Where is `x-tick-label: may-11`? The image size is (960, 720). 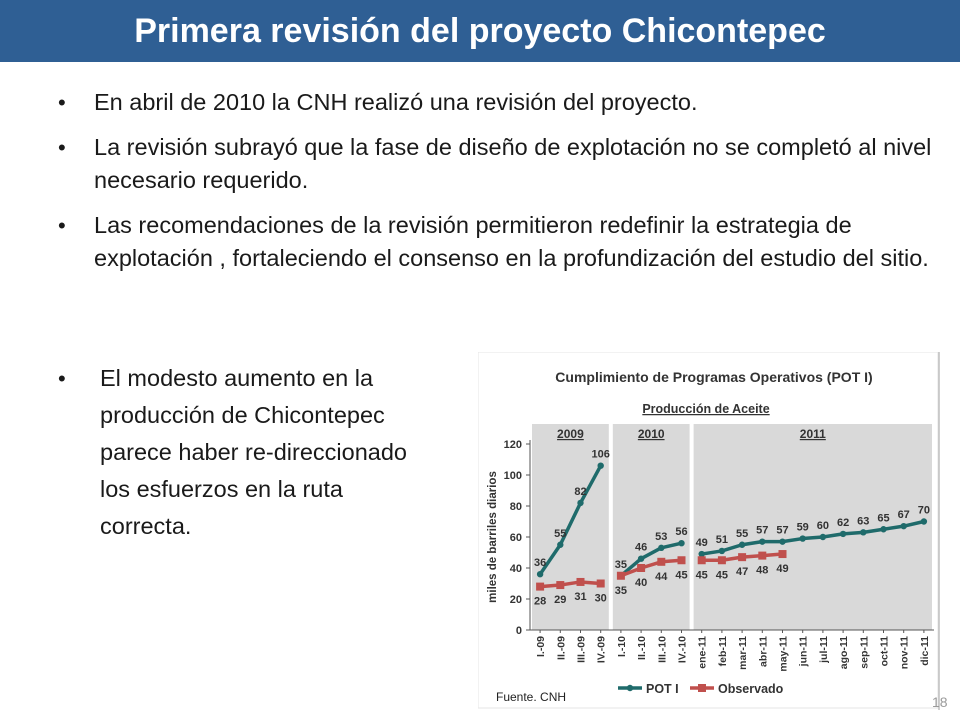
x-tick-label: may-11 is located at coordinates (784, 654).